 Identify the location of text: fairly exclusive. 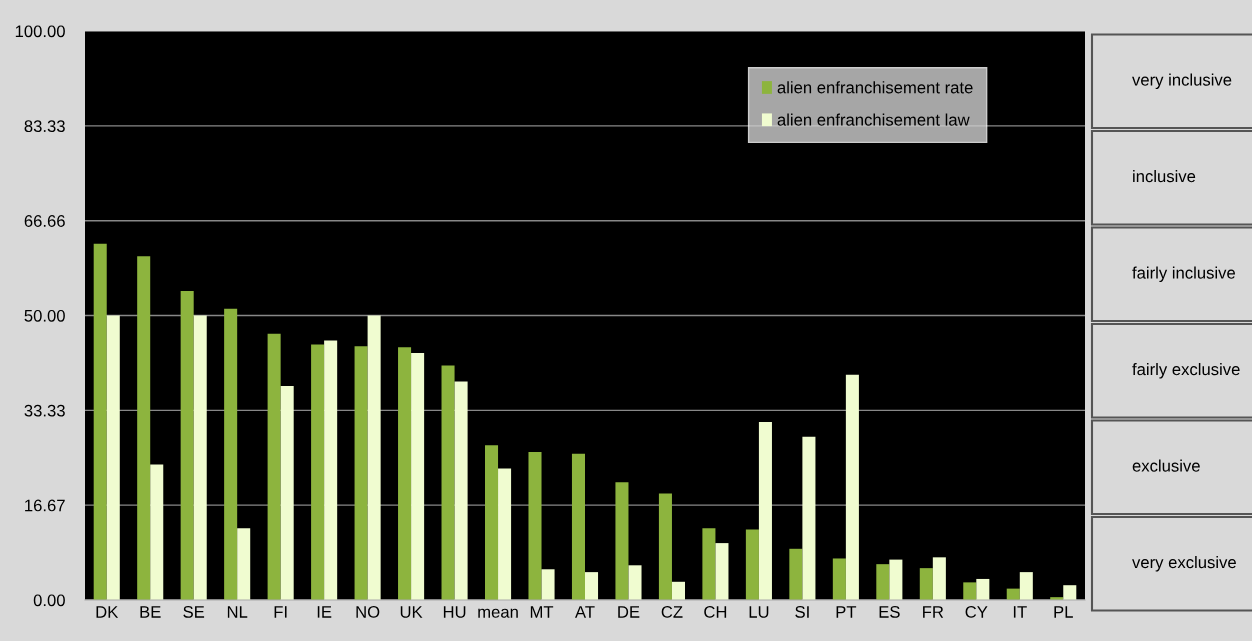
(1186, 370).